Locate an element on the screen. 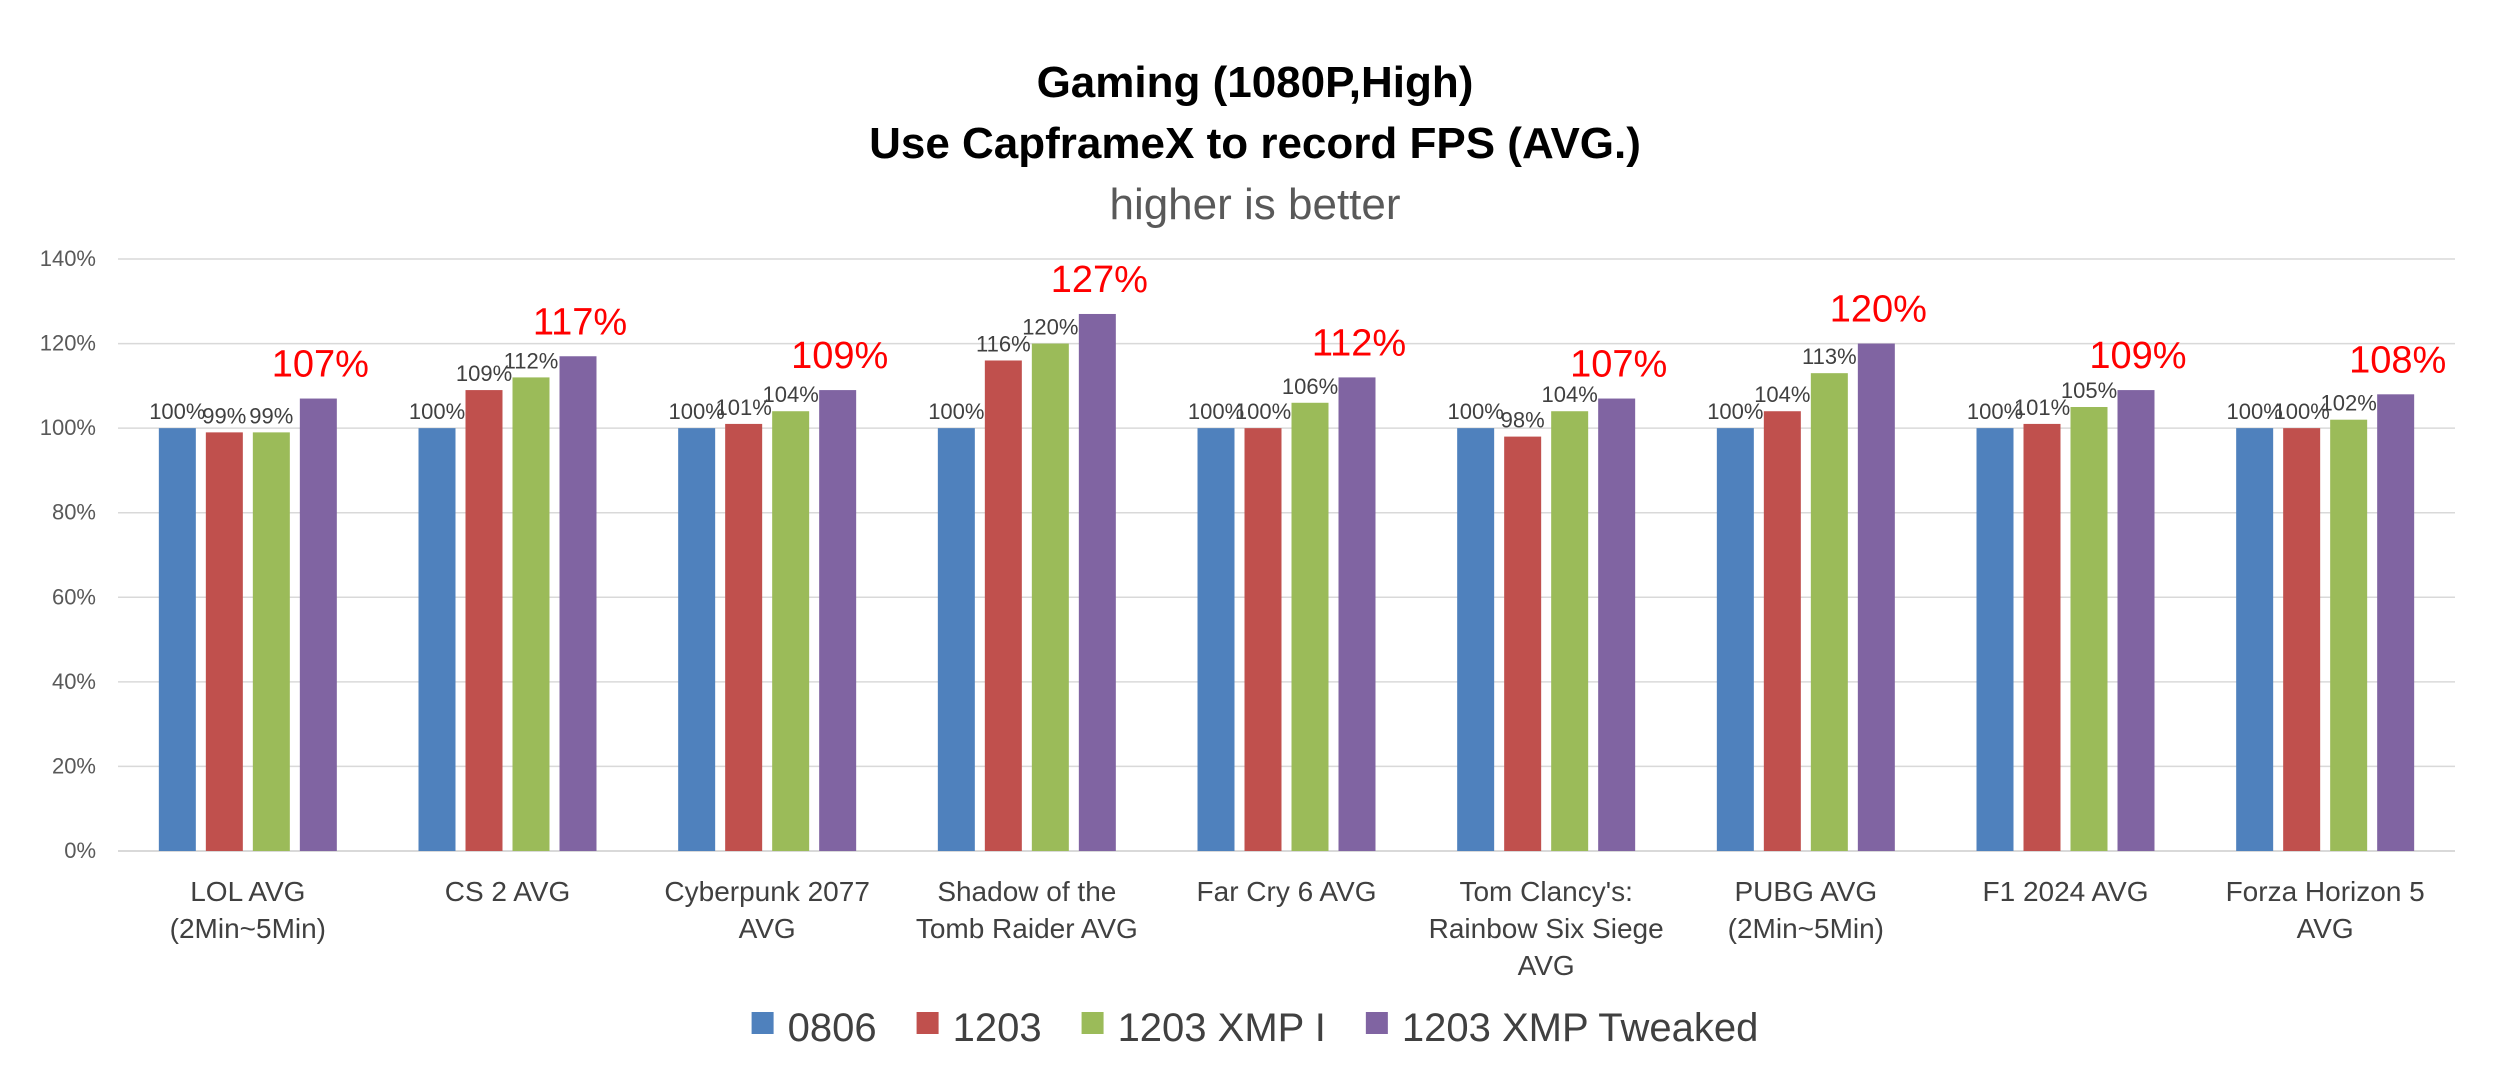  y-tick-label: 40% is located at coordinates (74, 681).